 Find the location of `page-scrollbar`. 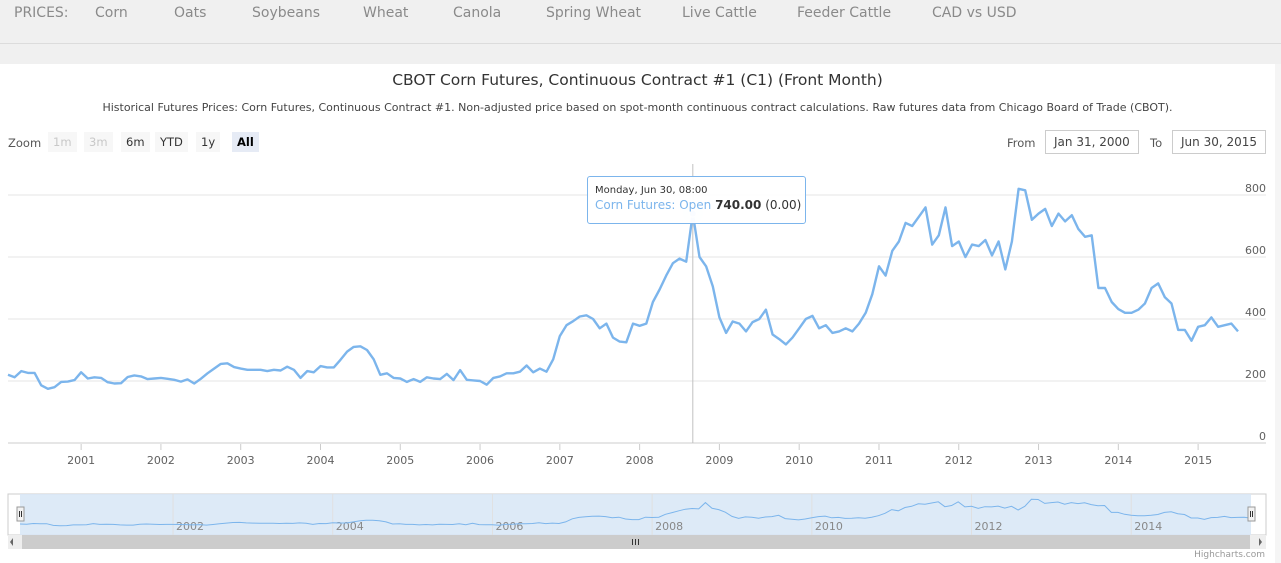

page-scrollbar is located at coordinates (1278, 313).